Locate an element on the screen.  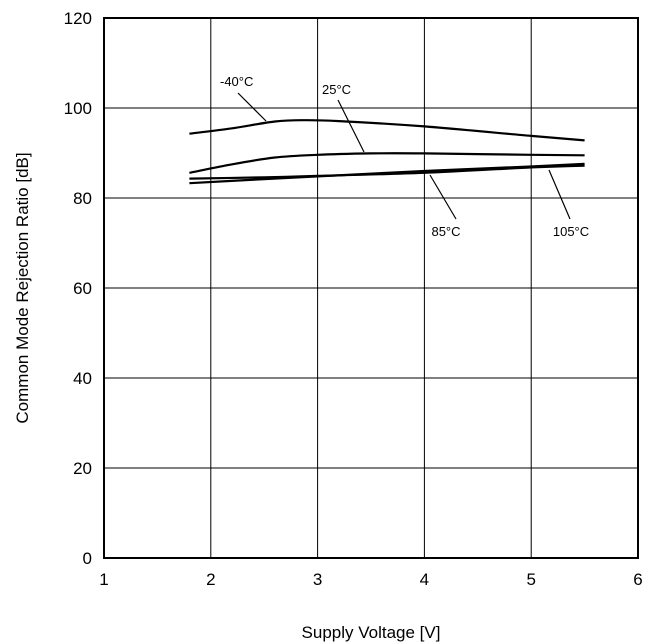
y-tick-label: 120 is located at coordinates (78, 18).